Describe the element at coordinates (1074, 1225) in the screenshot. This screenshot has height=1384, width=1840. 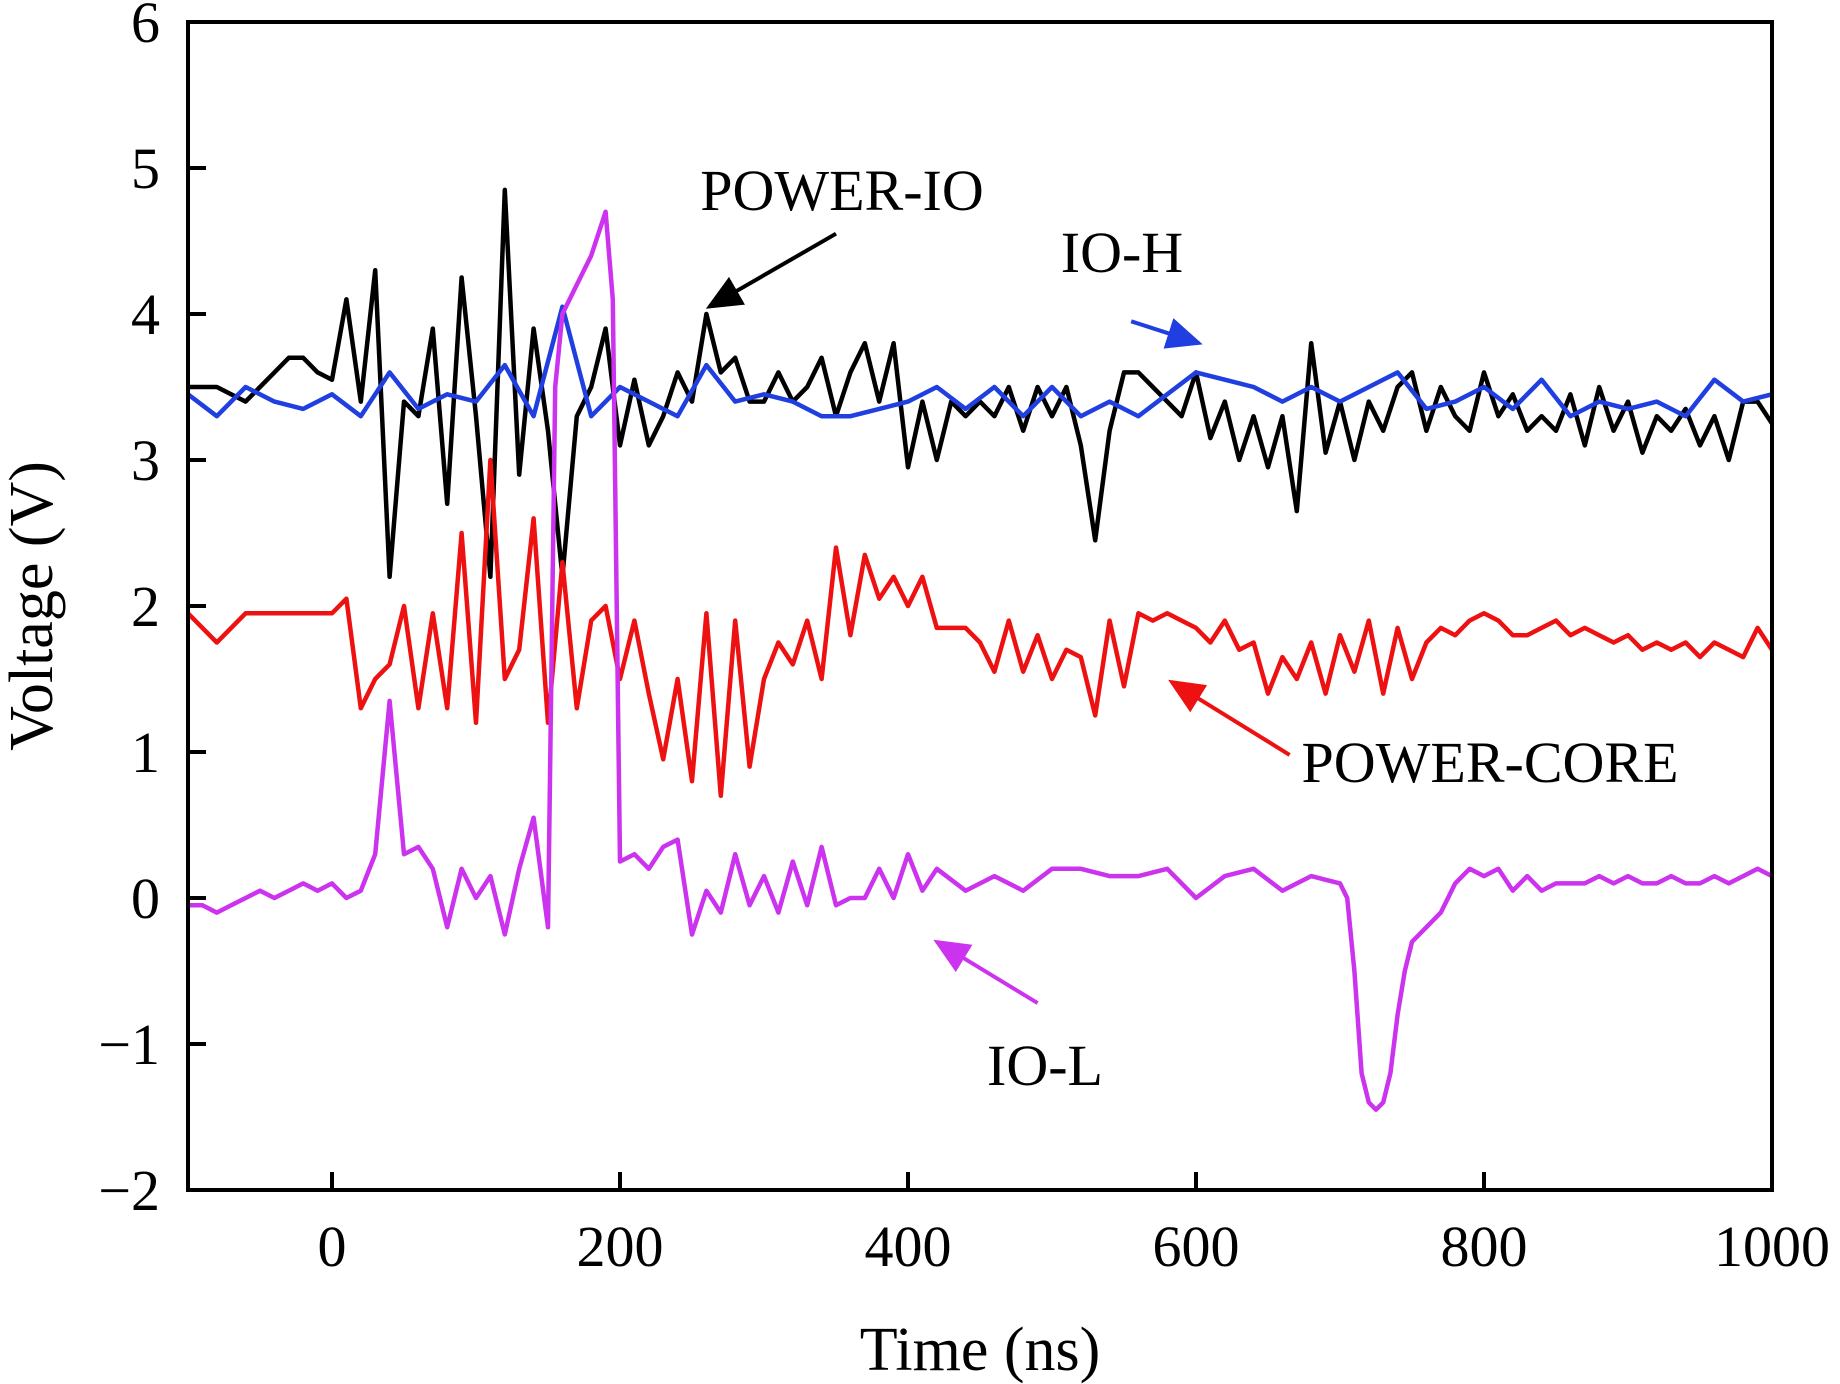
I see `x-axis: 0 200 400 600 800 1000` at that location.